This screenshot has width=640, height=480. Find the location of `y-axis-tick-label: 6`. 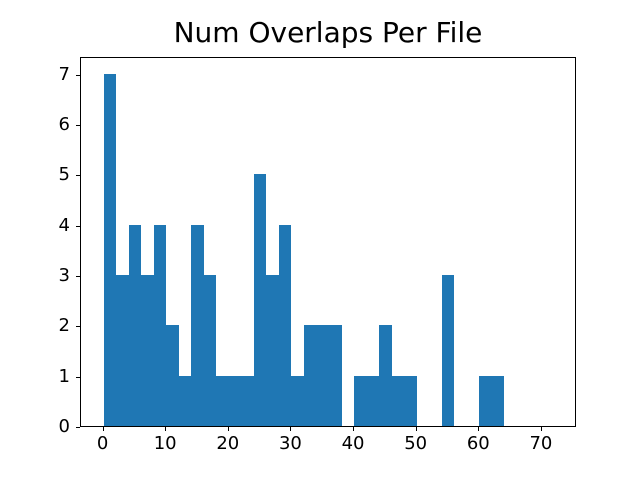

y-axis-tick-label: 6 is located at coordinates (64, 124).